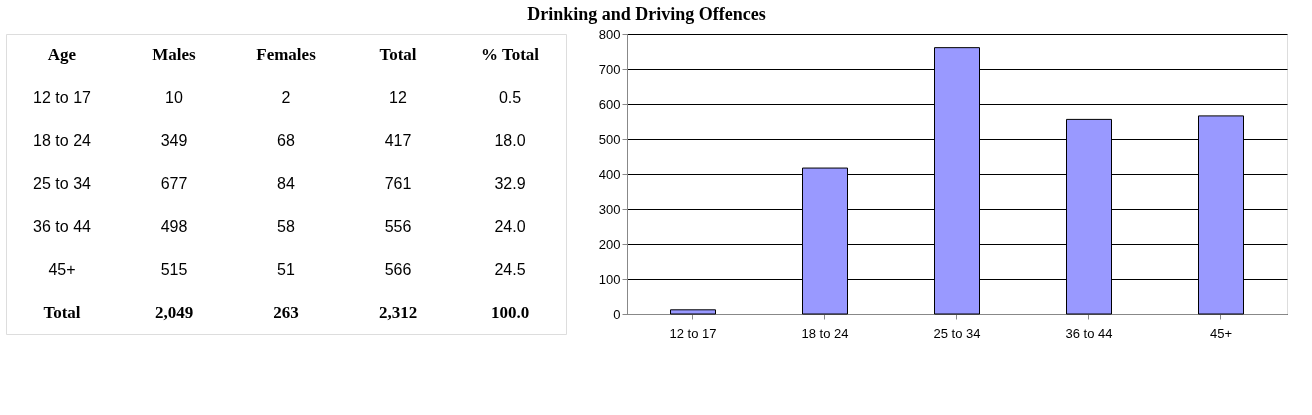 This screenshot has height=415, width=1312. I want to click on text: 417, so click(398, 141).